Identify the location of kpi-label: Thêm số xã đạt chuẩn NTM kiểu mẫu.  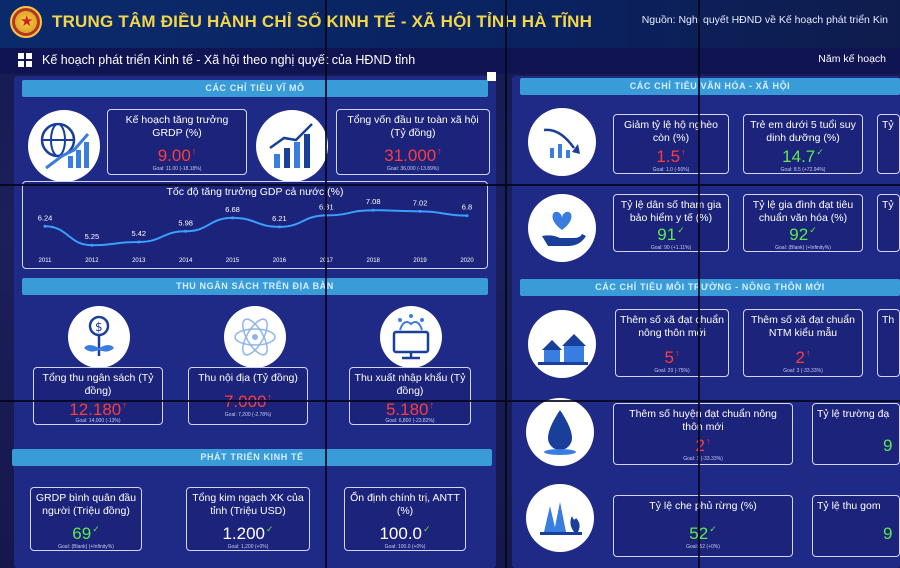
(803, 326).